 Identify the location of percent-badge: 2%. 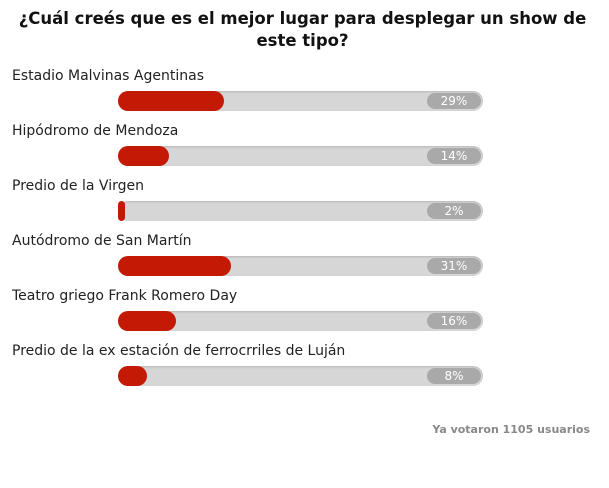
(454, 211).